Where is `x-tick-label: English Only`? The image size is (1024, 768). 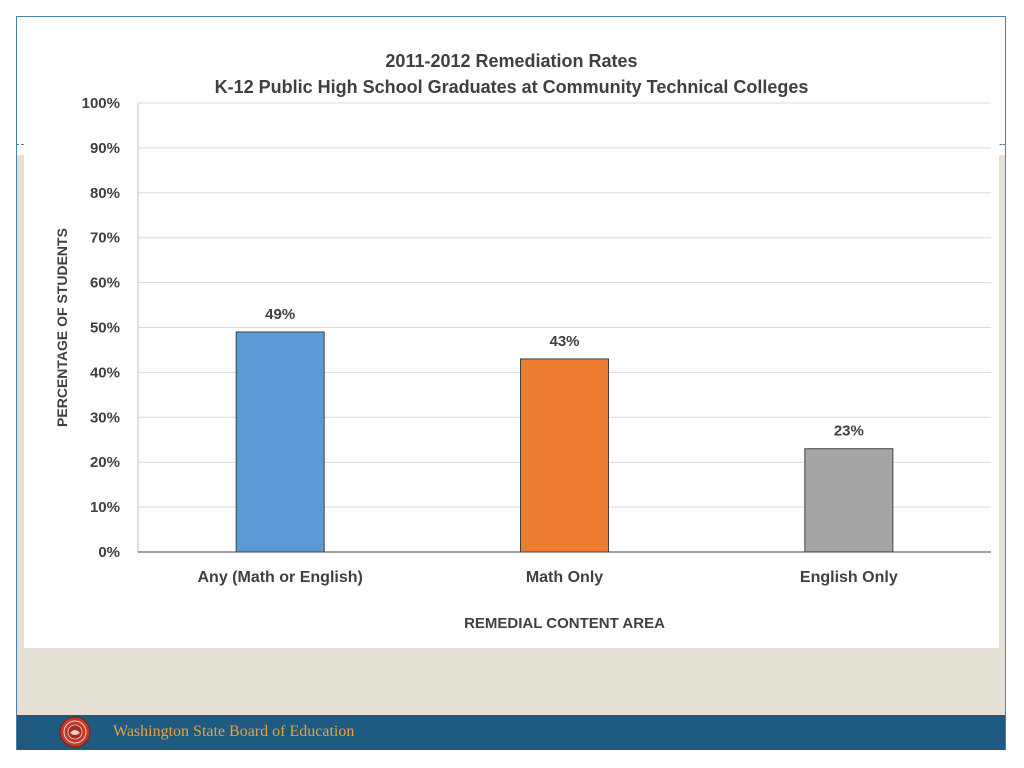 x-tick-label: English Only is located at coordinates (849, 577).